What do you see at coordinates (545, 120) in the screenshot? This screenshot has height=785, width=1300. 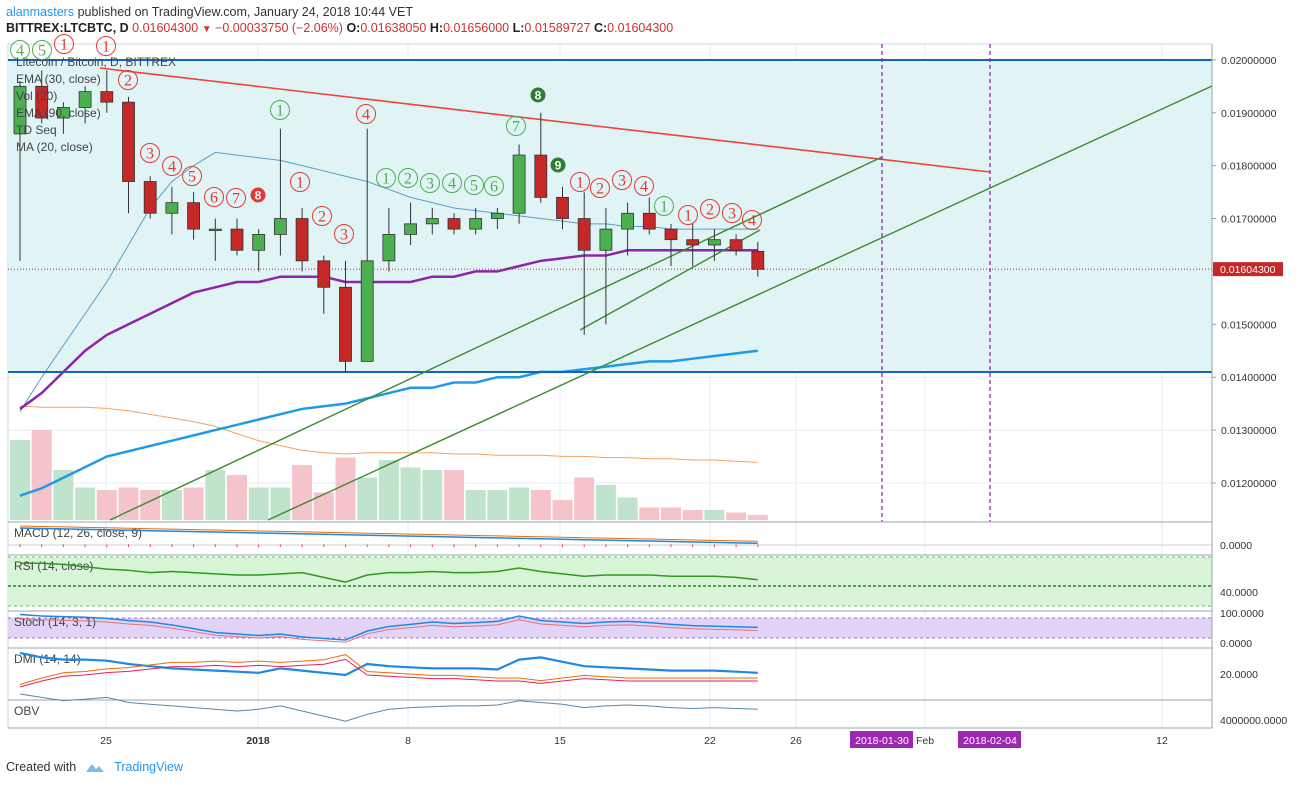 I see `descending-trend-line` at bounding box center [545, 120].